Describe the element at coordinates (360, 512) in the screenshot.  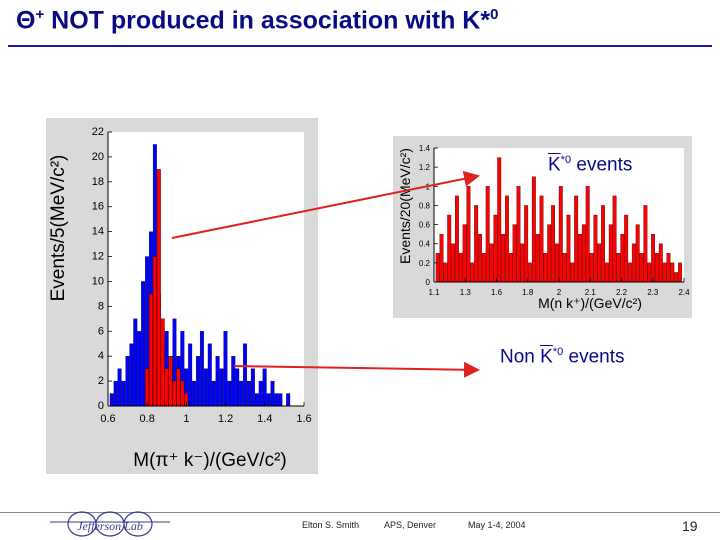
I see `footer-rule` at that location.